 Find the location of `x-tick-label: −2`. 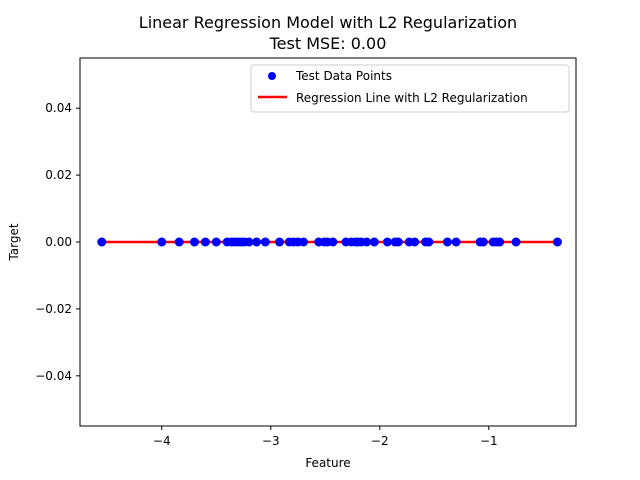

x-tick-label: −2 is located at coordinates (380, 441).